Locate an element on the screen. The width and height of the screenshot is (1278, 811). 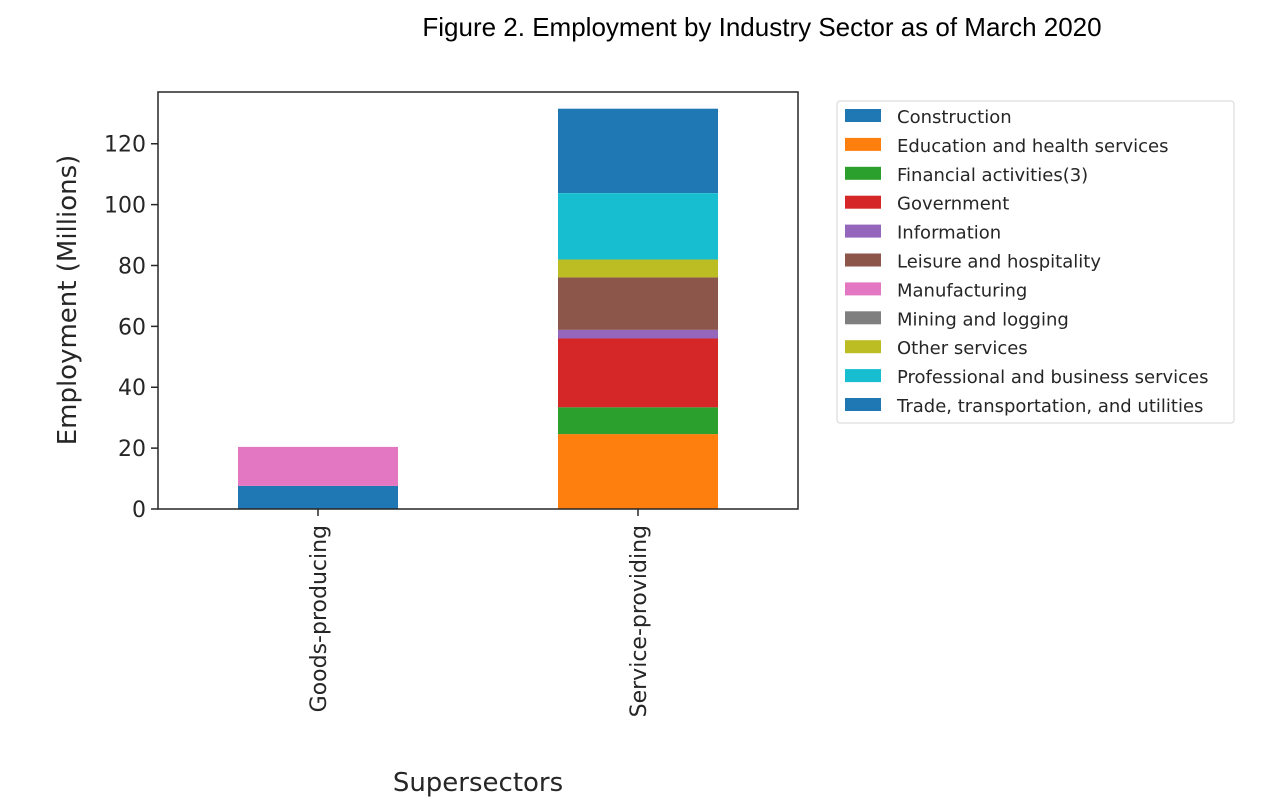
legend-label: Trade, transportation, and utilities is located at coordinates (1049, 406).